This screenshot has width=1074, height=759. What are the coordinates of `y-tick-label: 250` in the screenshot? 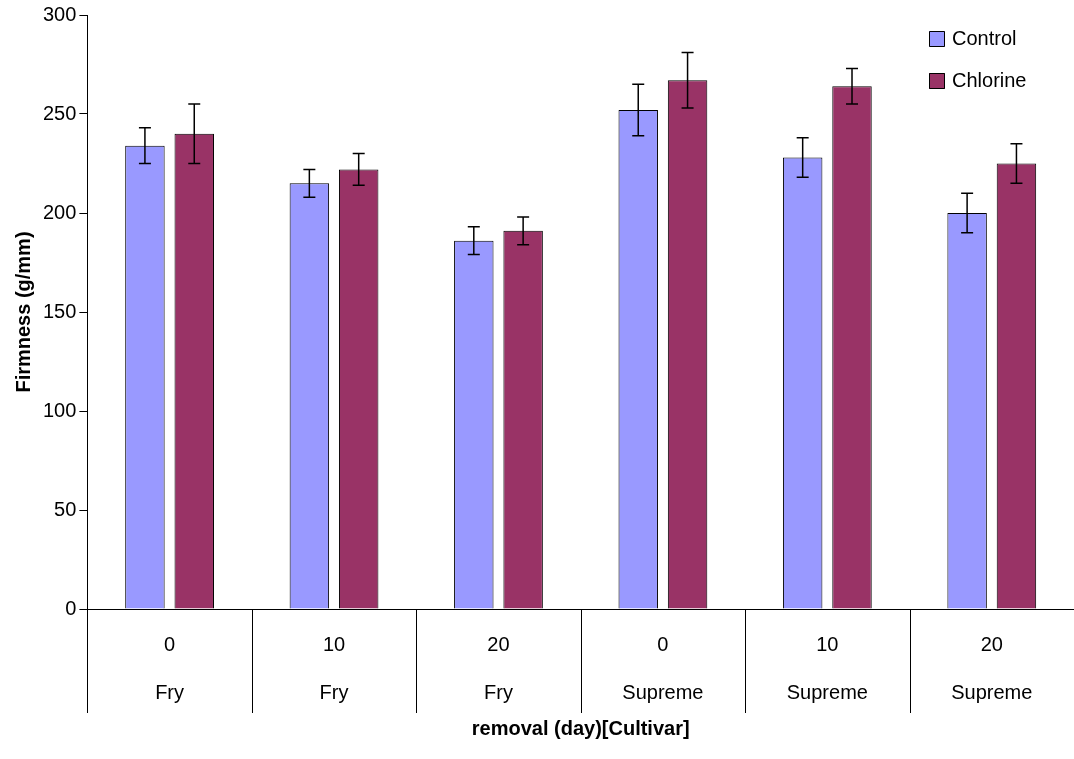 It's located at (59, 112).